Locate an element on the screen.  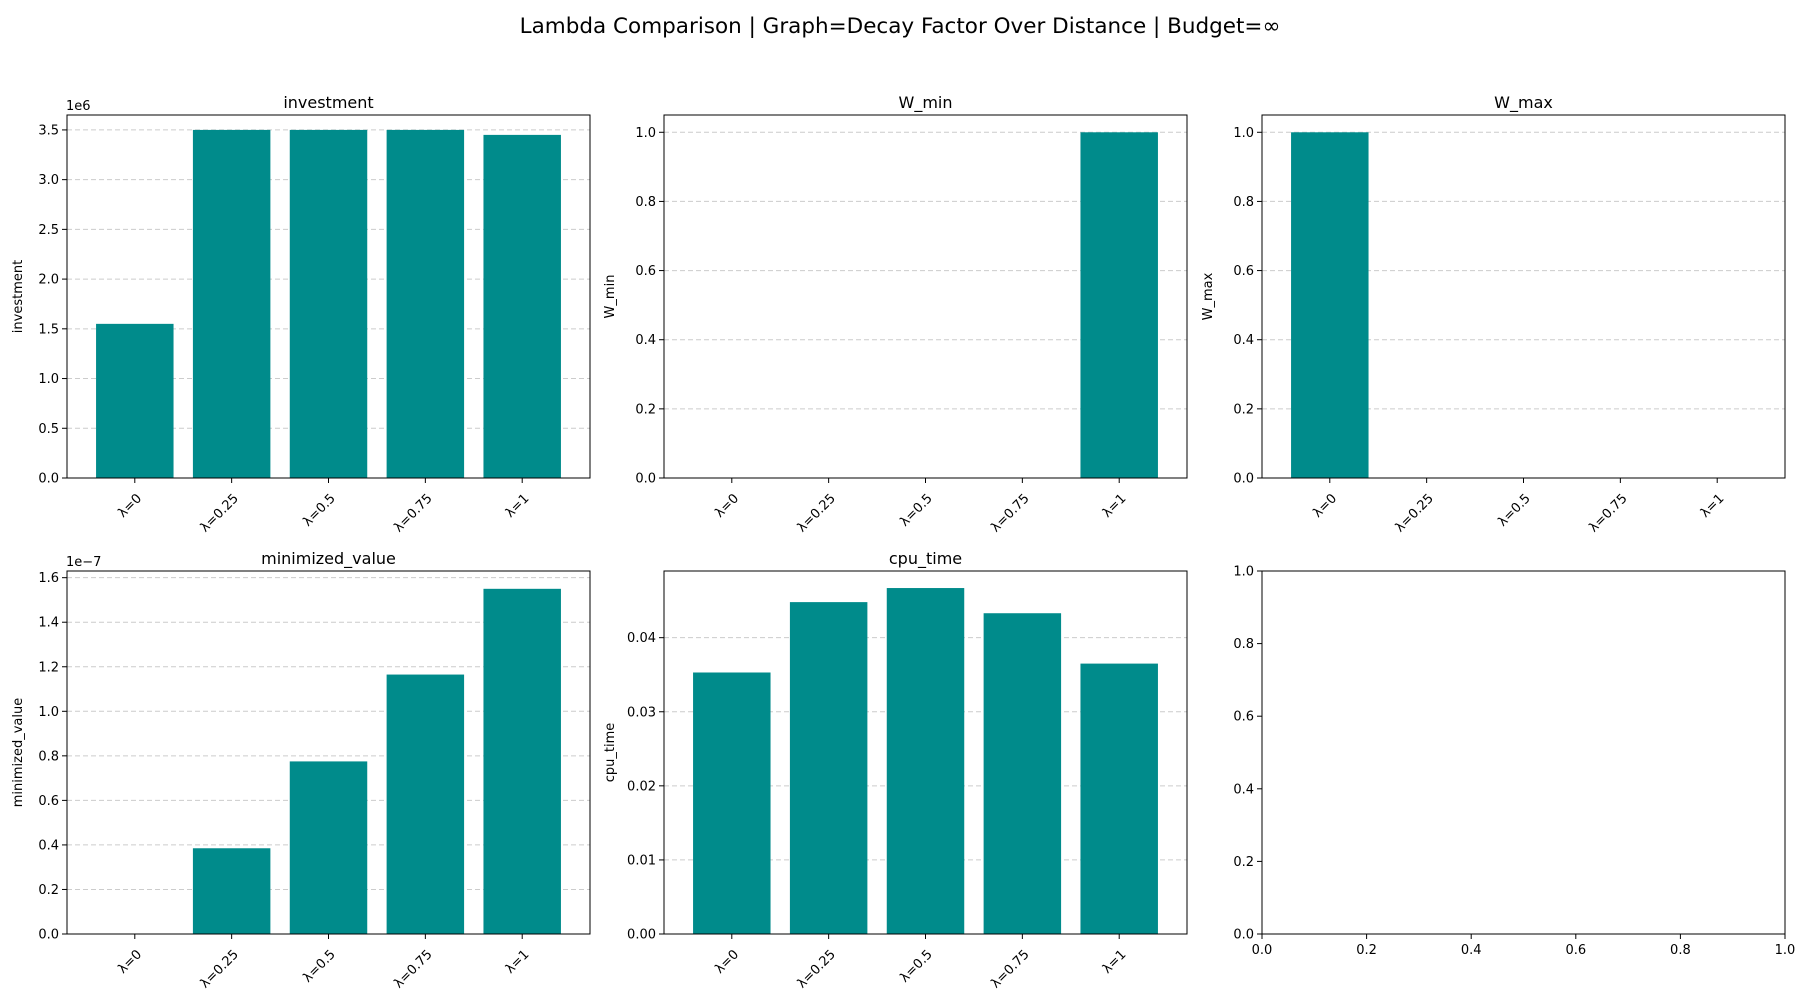
y-offset-label: 1e6 is located at coordinates (78, 106).